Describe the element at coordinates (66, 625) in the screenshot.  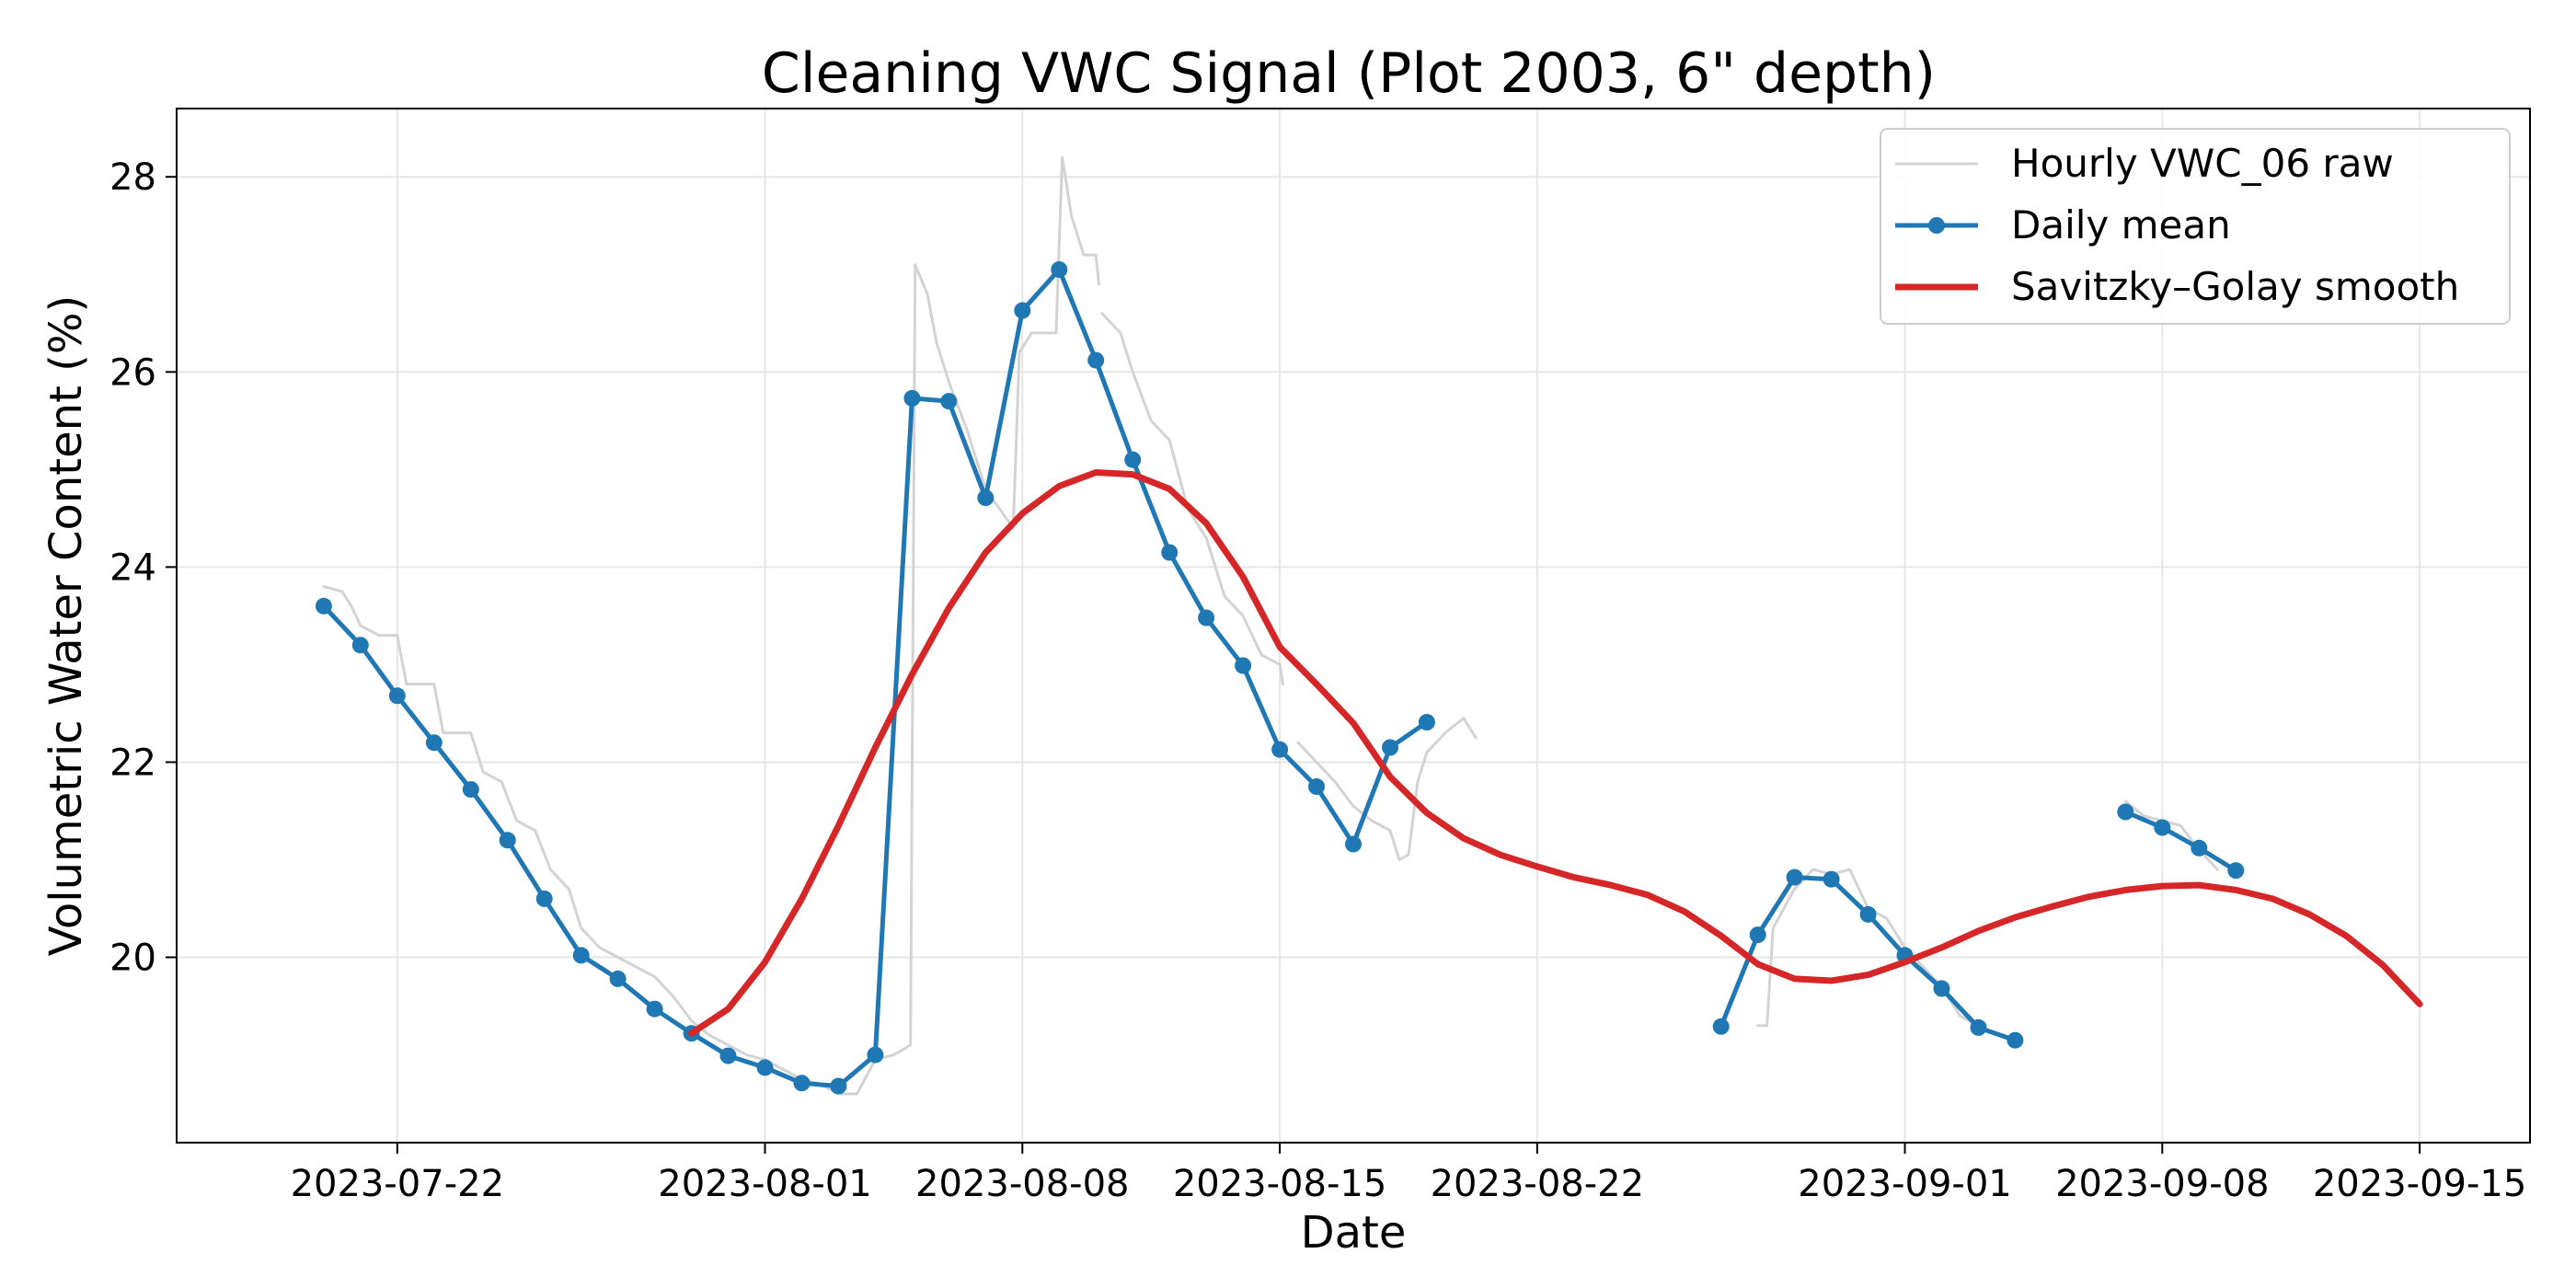
I see `y-axis-label: Volumetric Water Content (%)` at that location.